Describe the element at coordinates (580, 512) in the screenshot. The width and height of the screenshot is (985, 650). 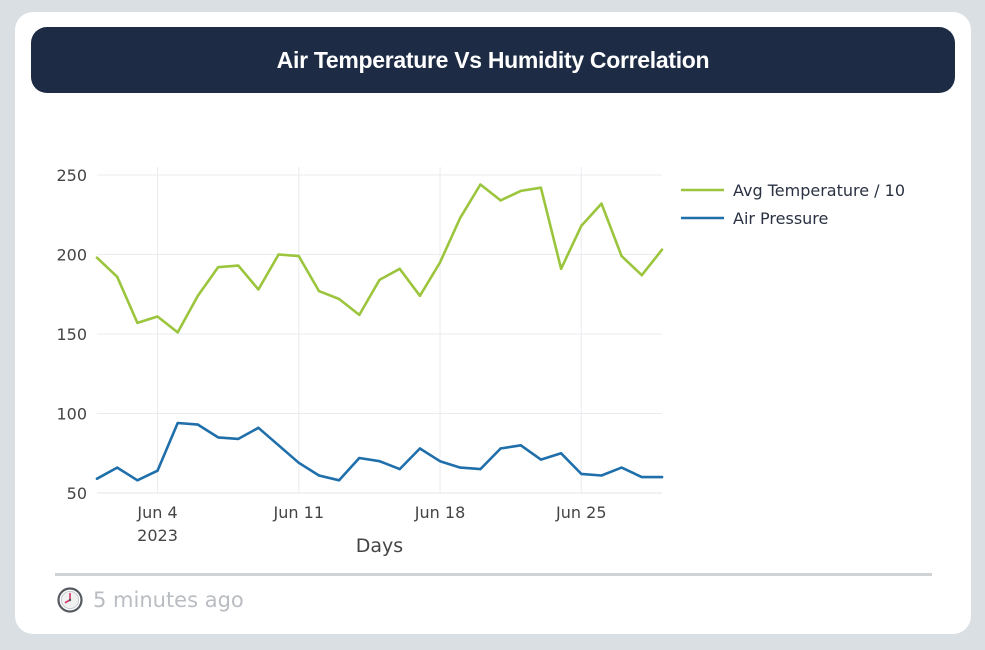
I see `x-tick-label: Jun 25` at that location.